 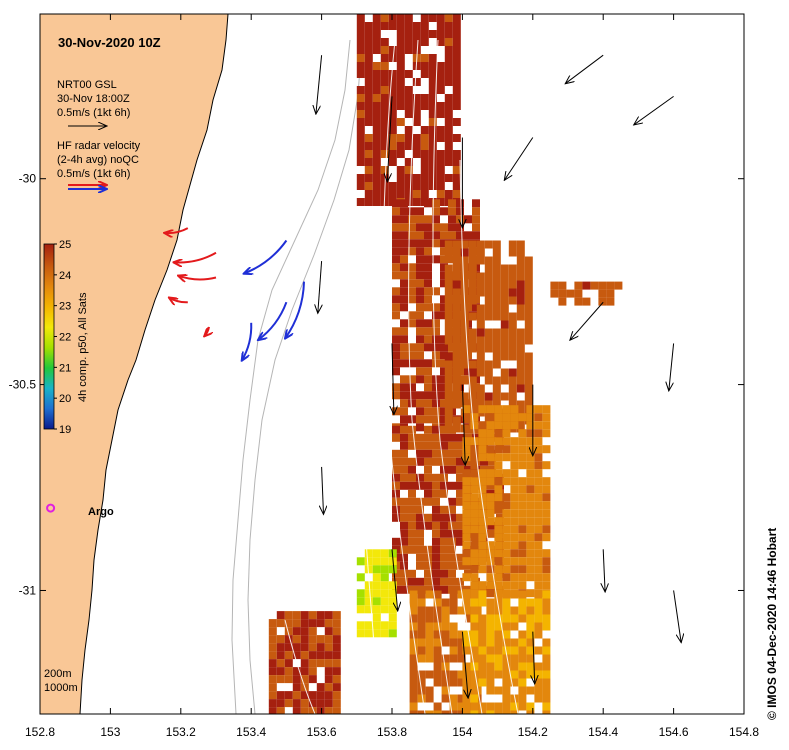 What do you see at coordinates (603, 732) in the screenshot?
I see `x-tick-label: 154.4` at bounding box center [603, 732].